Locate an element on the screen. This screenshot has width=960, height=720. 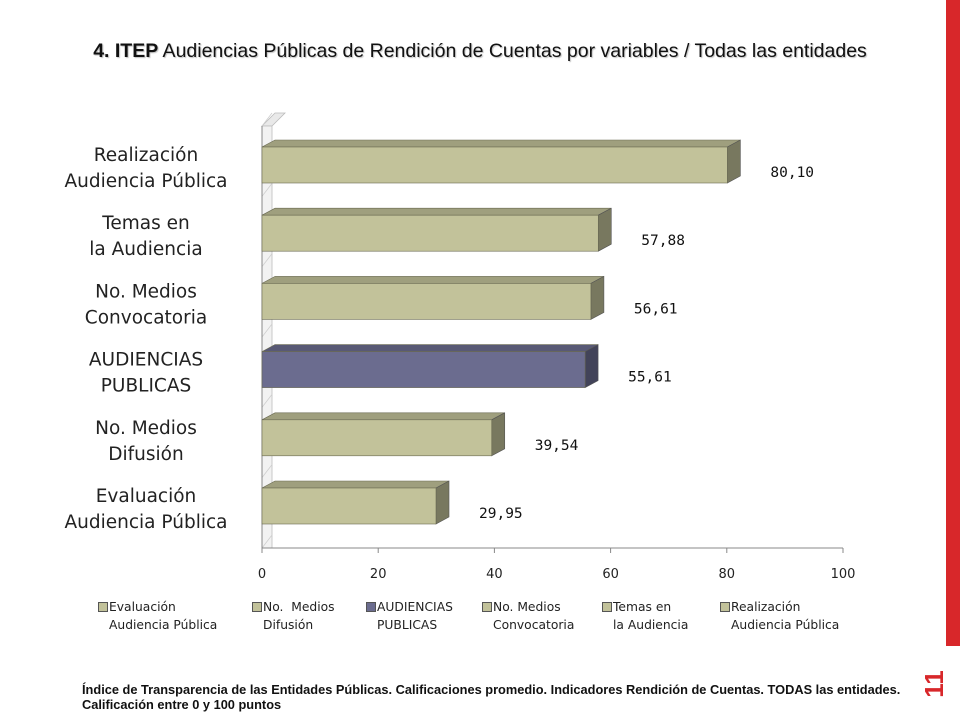
bar-value-label: 39,54 is located at coordinates (557, 446).